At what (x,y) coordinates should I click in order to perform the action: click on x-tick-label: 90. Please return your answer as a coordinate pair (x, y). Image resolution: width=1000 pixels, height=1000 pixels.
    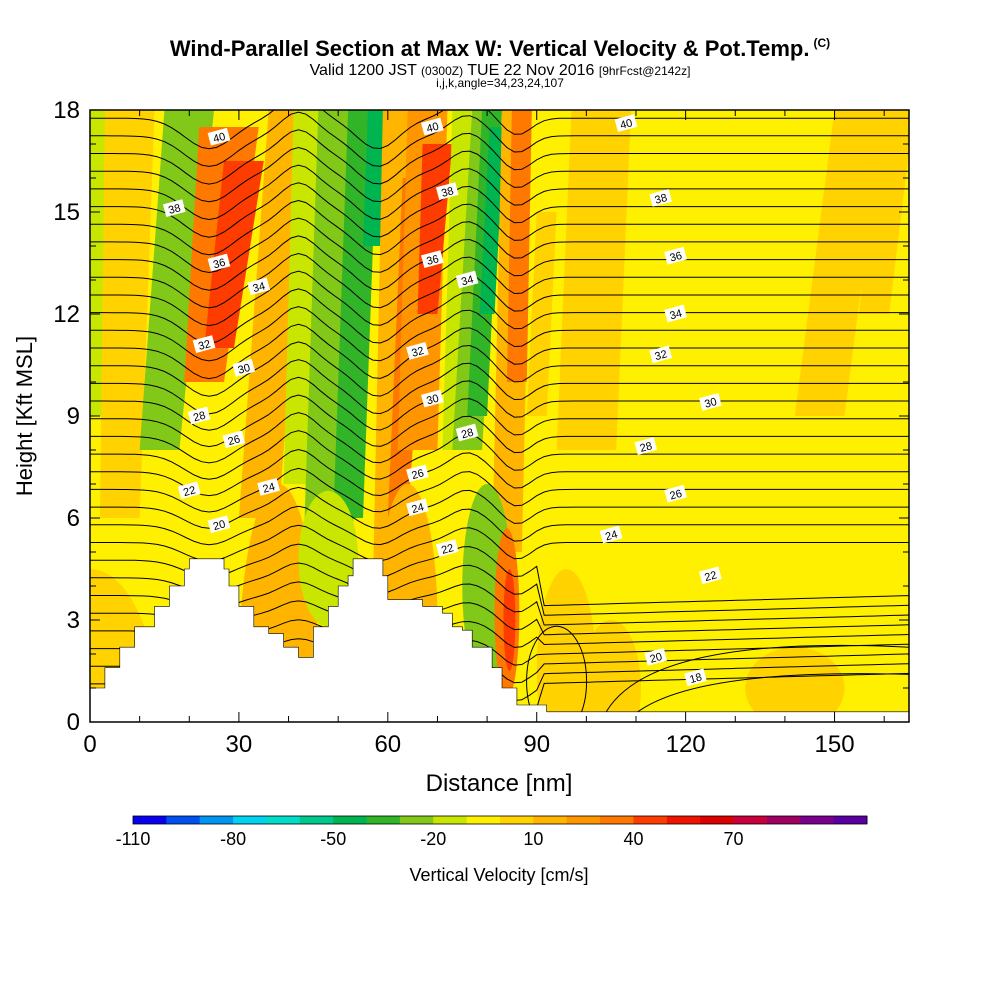
    Looking at the image, I should click on (536, 744).